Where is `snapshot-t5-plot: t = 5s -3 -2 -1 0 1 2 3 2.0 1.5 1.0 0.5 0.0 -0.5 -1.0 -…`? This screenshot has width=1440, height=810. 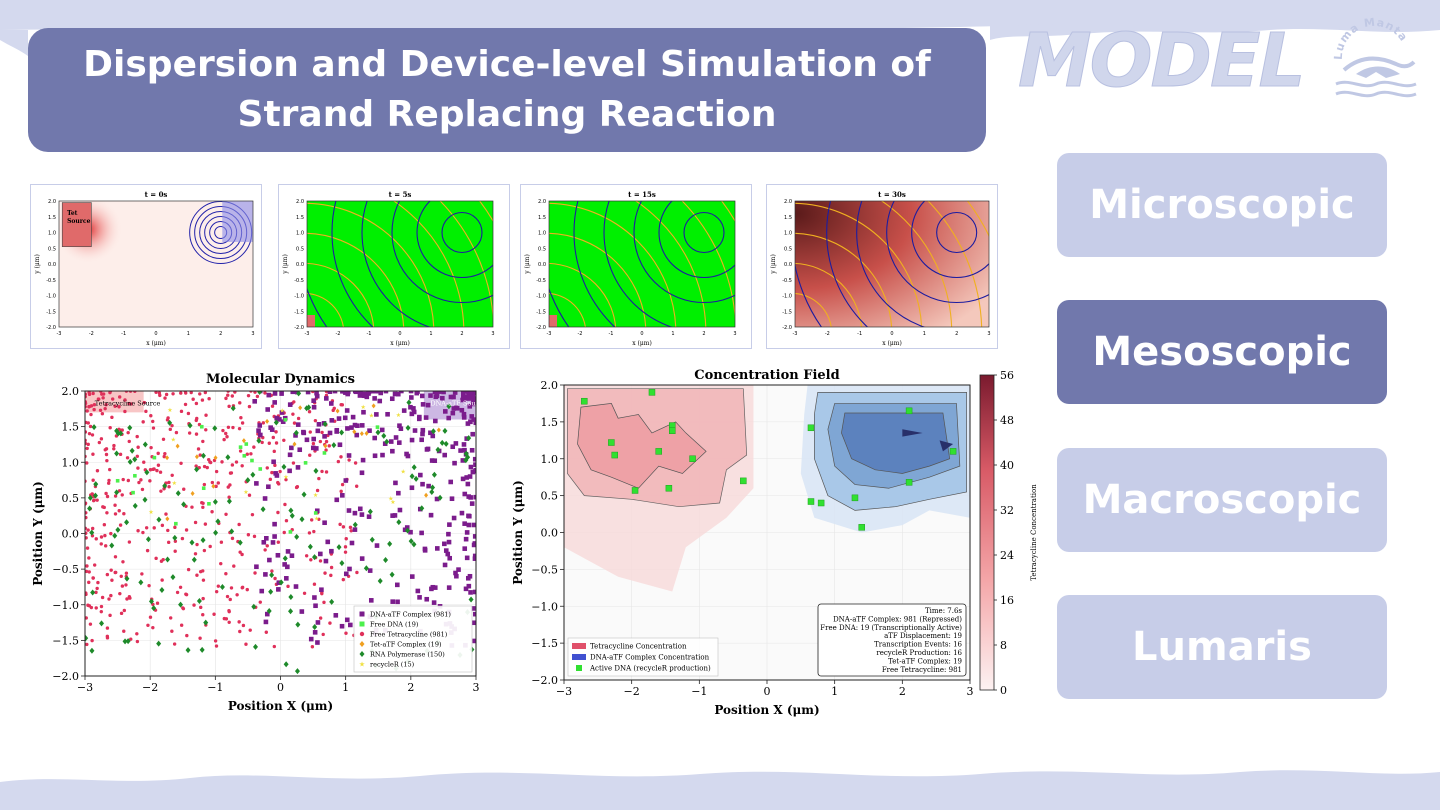 snapshot-t5-plot: t = 5s -3 -2 -1 0 1 2 3 2.0 1.5 1.0 0.5 0.0 -0.5 -1.0 -… is located at coordinates (388, 268).